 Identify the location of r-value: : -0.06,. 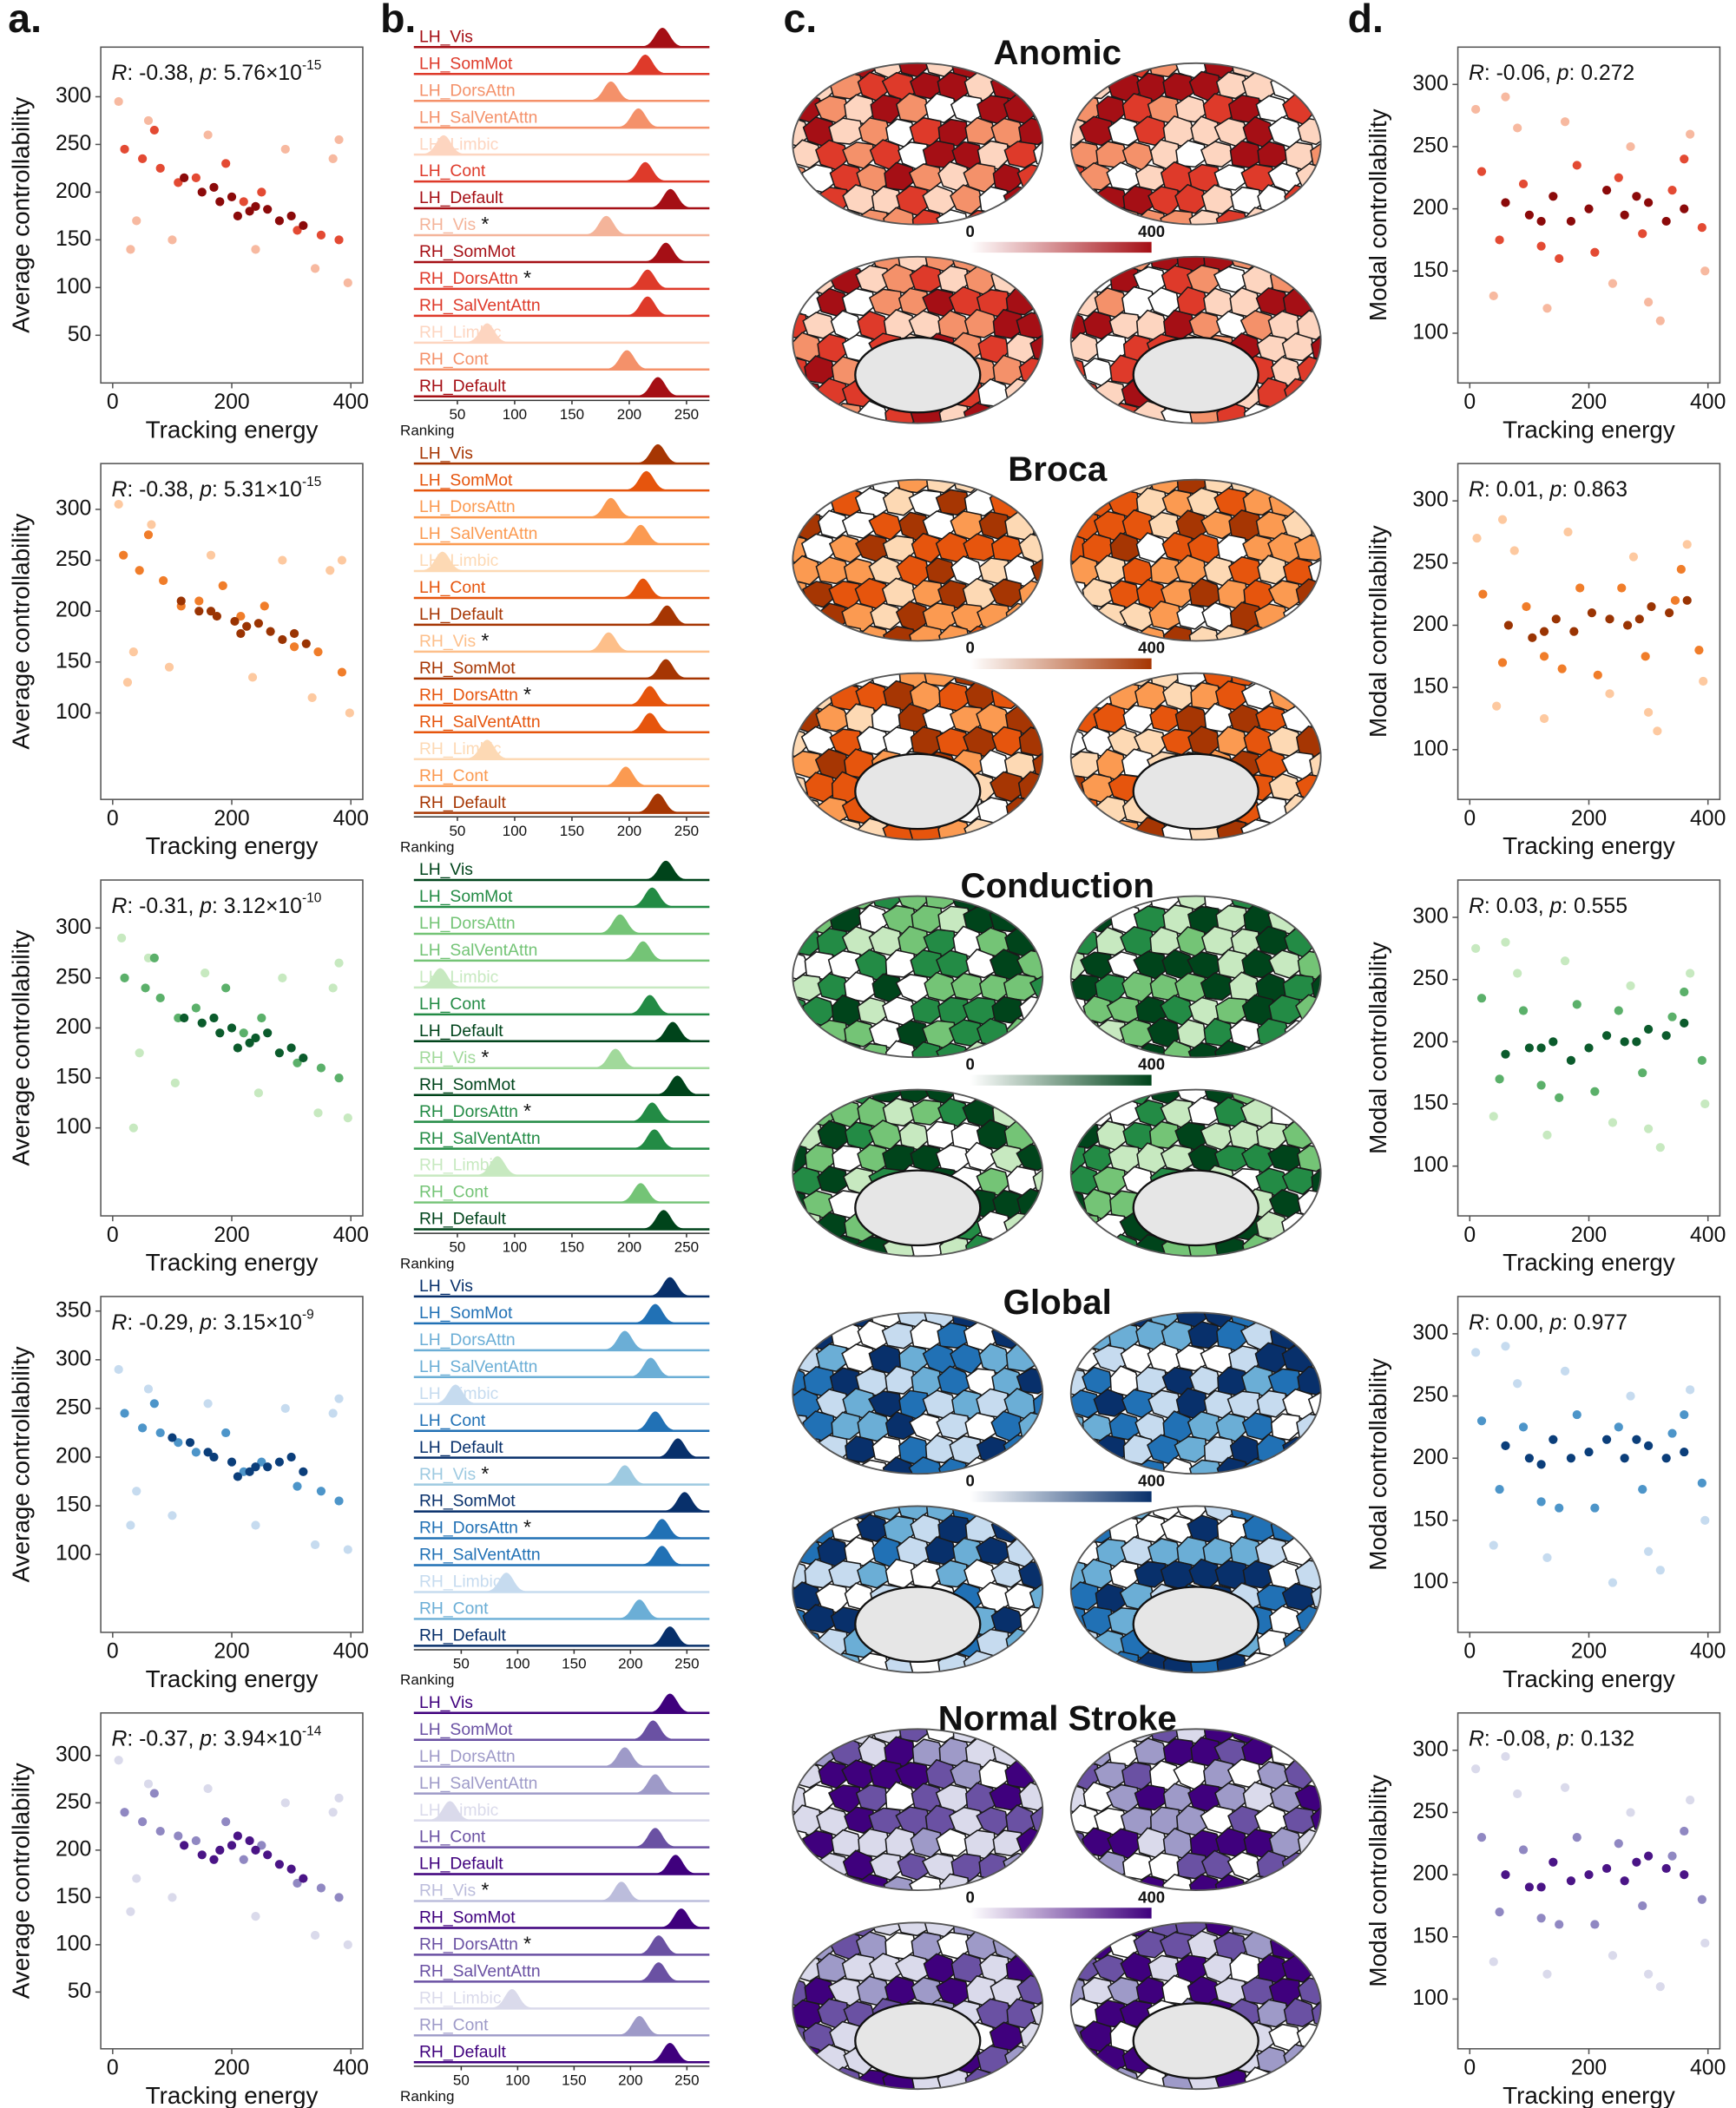
(1520, 73).